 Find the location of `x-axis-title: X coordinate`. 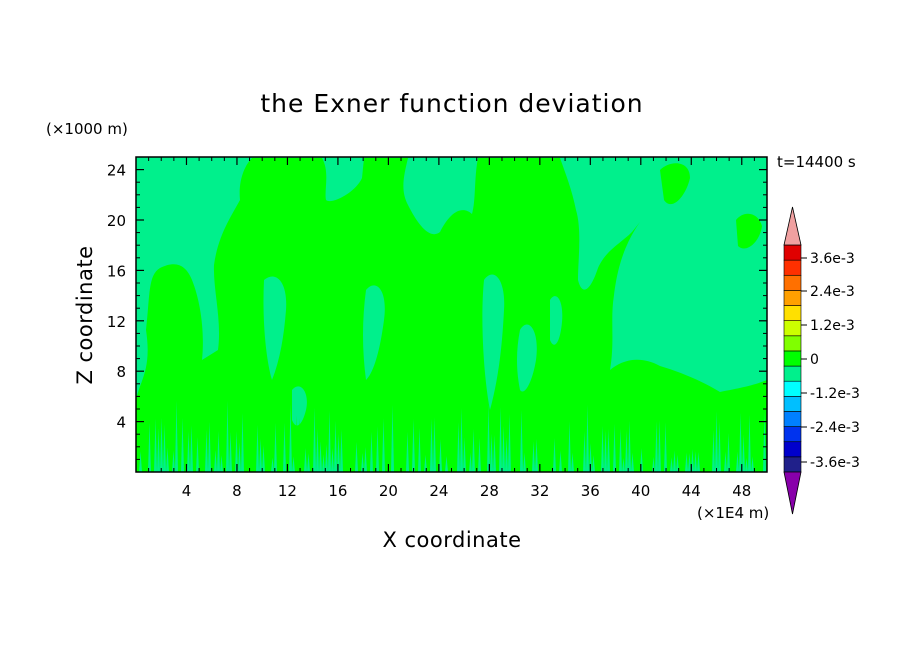

x-axis-title: X coordinate is located at coordinates (451, 540).